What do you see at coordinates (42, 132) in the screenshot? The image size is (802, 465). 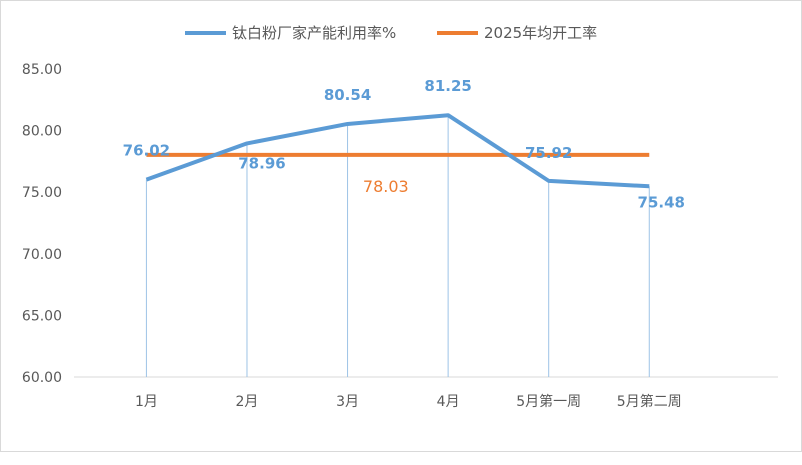 I see `y-tick-label: 80.00` at bounding box center [42, 132].